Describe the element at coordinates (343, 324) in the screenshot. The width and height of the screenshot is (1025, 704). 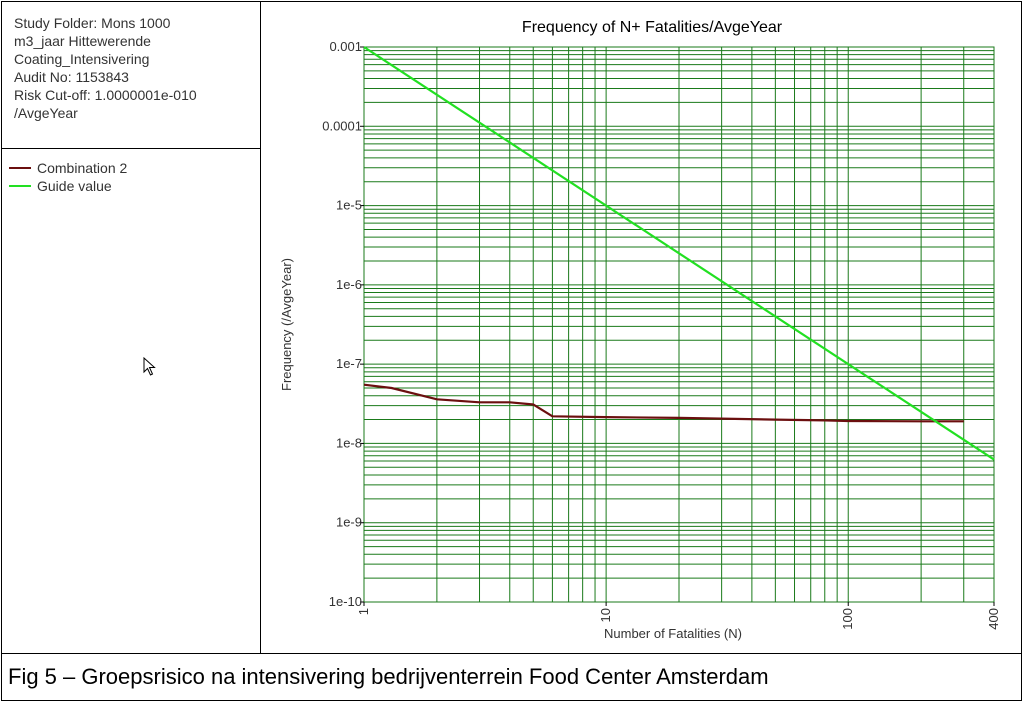
I see `y-axis: 0.001 0.0001 1e-5 1e-6 1e-7 1e-8 1e-9 1e-10` at that location.